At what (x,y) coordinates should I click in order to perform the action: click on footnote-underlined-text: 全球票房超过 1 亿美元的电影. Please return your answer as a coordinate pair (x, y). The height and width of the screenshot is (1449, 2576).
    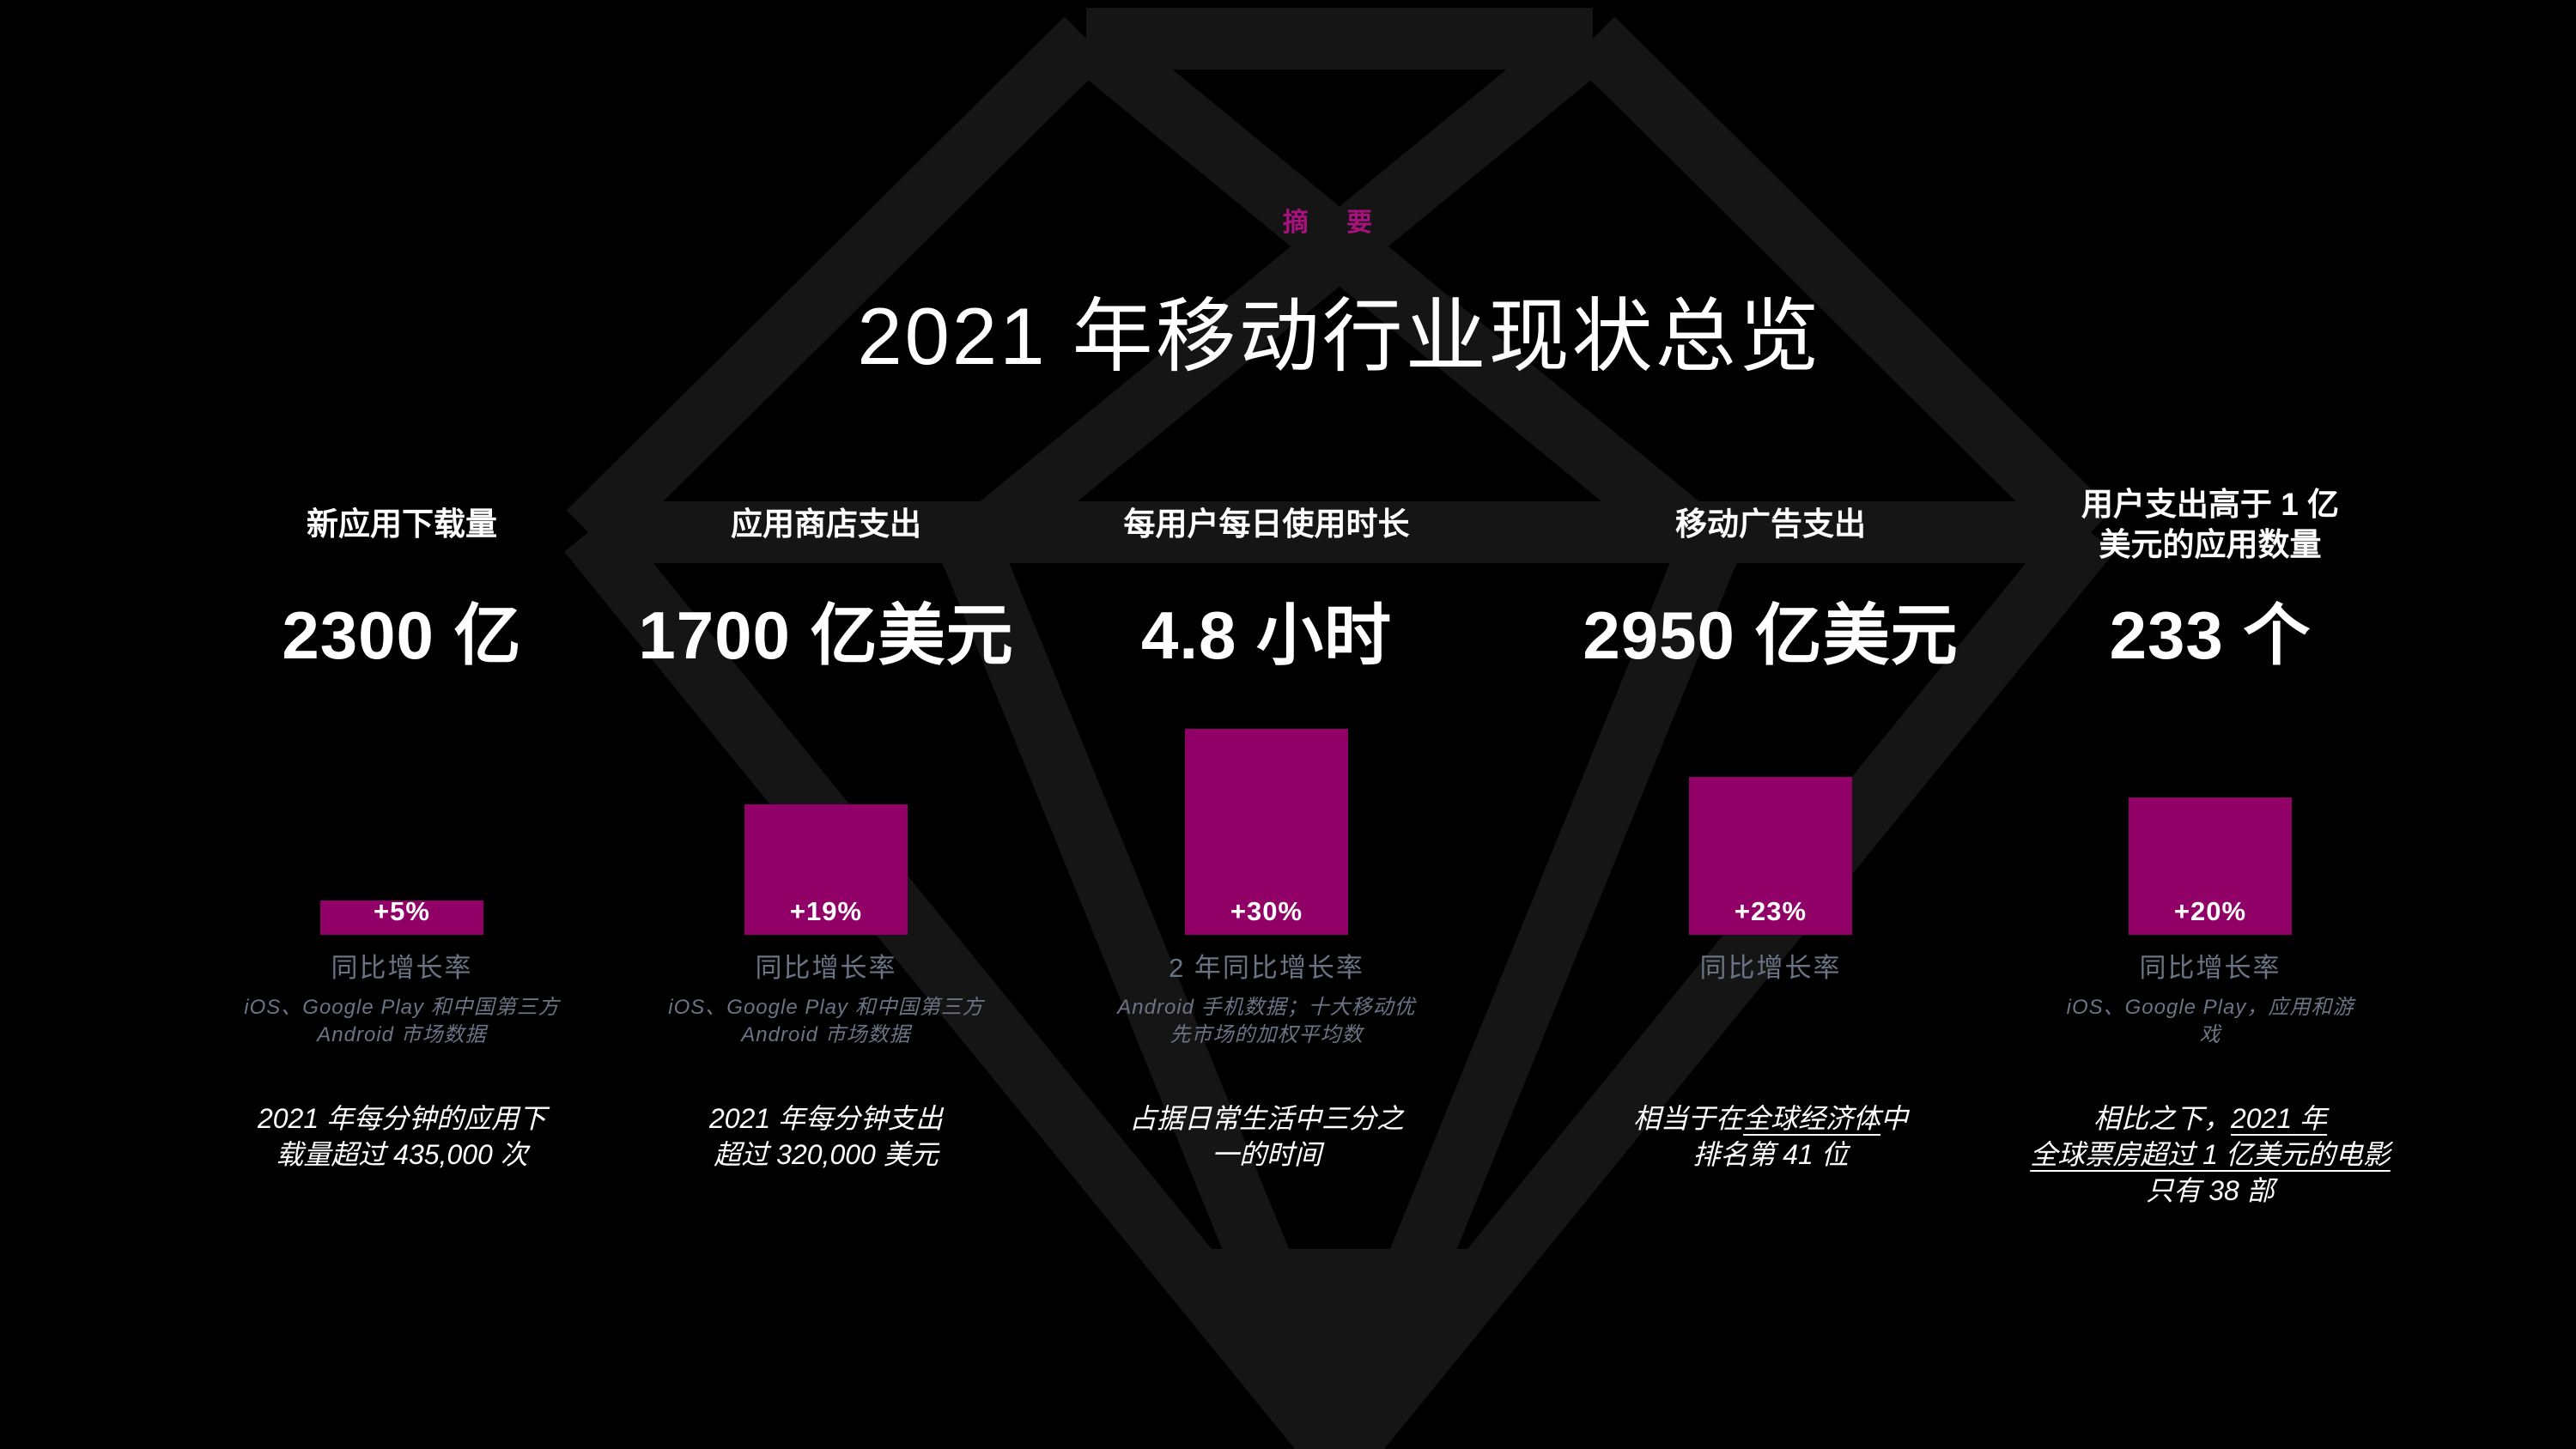
    Looking at the image, I should click on (2210, 1155).